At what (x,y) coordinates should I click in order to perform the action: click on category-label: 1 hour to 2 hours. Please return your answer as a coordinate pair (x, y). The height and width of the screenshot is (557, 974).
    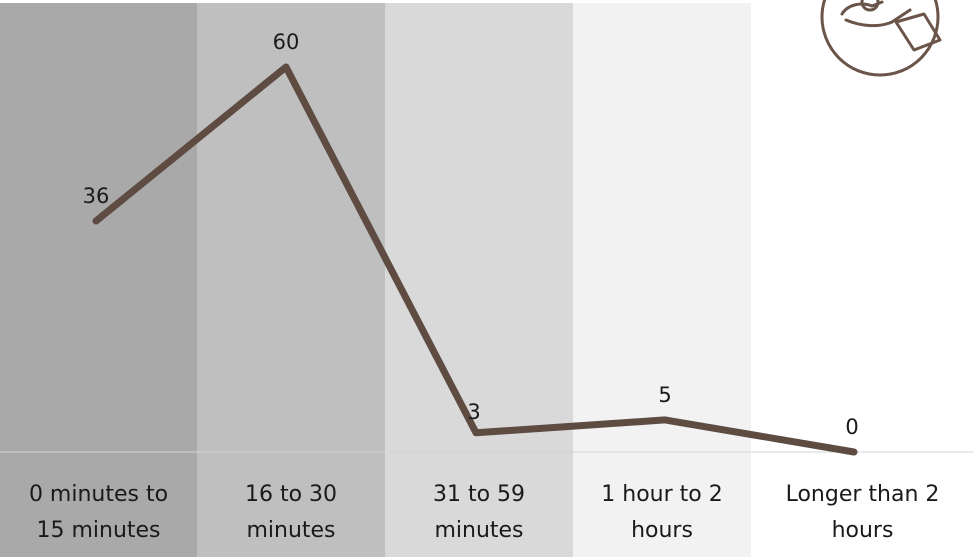
    Looking at the image, I should click on (661, 512).